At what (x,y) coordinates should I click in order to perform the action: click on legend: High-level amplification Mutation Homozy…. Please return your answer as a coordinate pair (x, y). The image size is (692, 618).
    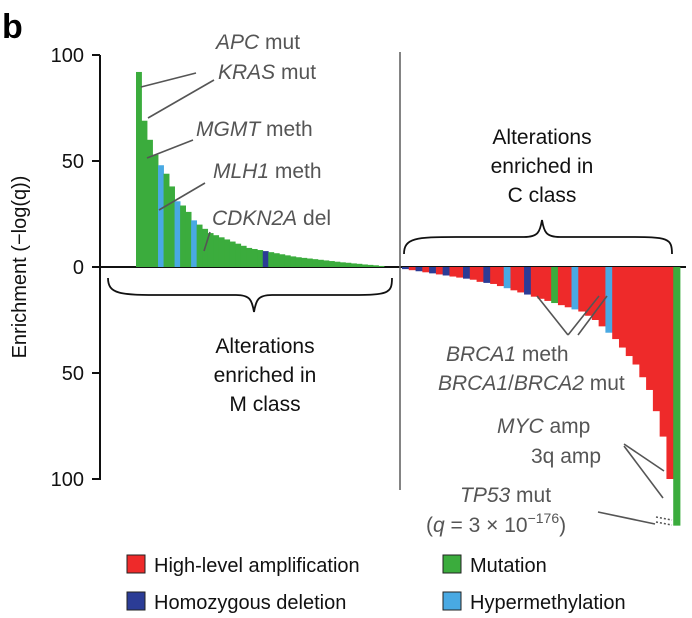
    Looking at the image, I should click on (376, 584).